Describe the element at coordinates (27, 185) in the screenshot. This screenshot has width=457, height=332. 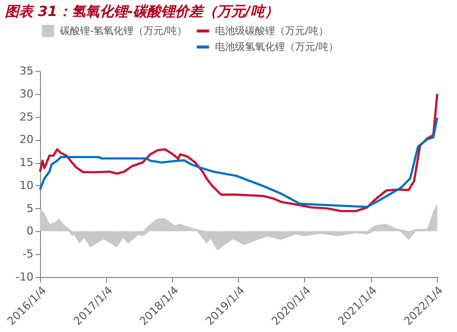
I see `y-tick-label: 10` at that location.